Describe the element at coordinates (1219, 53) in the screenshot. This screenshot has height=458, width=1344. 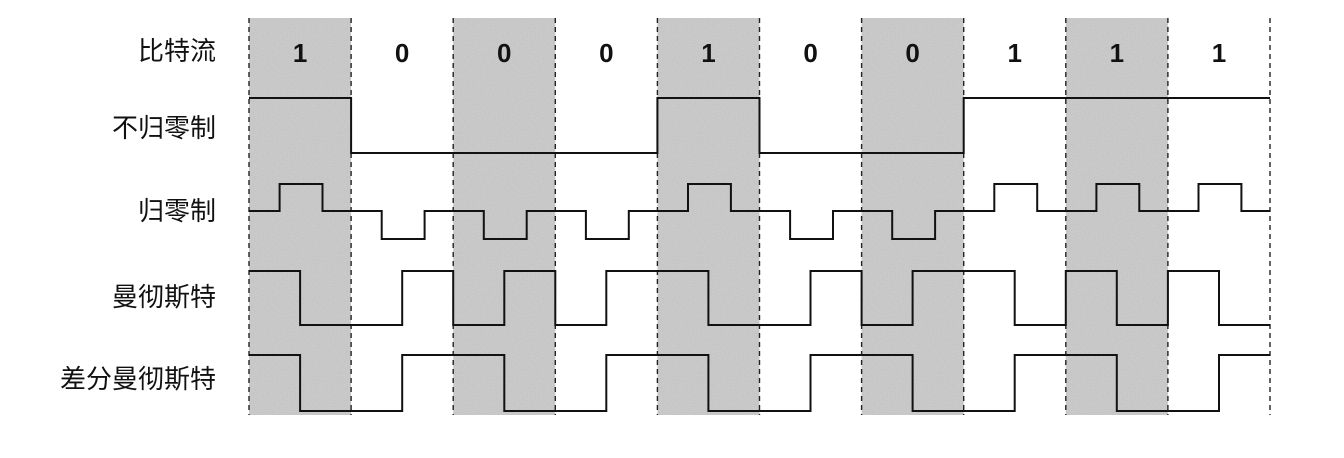
I see `bit-value-9: 1` at that location.